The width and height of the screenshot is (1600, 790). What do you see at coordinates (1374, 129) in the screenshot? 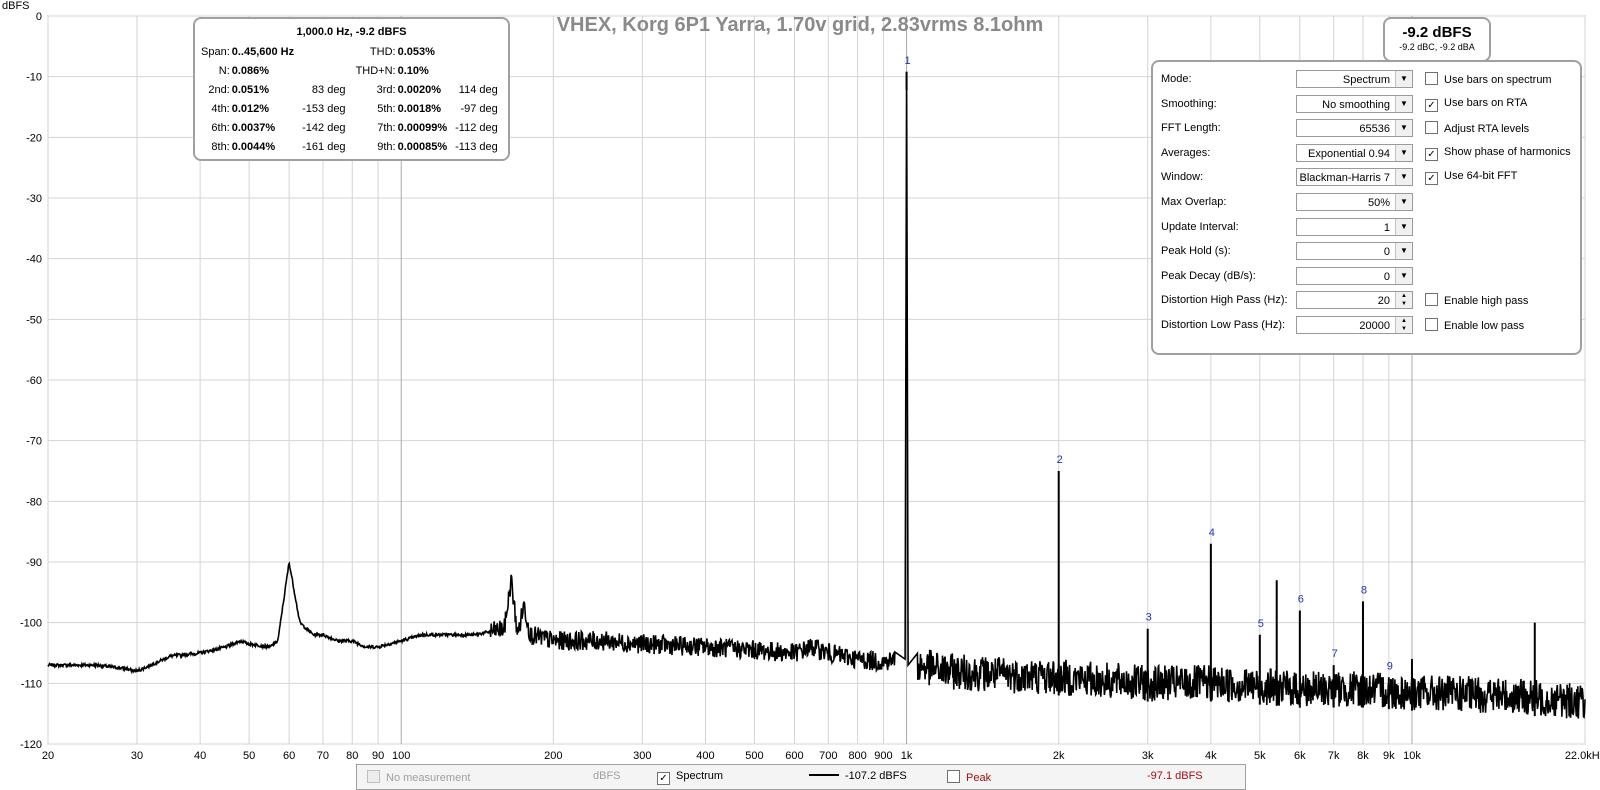
I see `setting-value: 65536` at bounding box center [1374, 129].